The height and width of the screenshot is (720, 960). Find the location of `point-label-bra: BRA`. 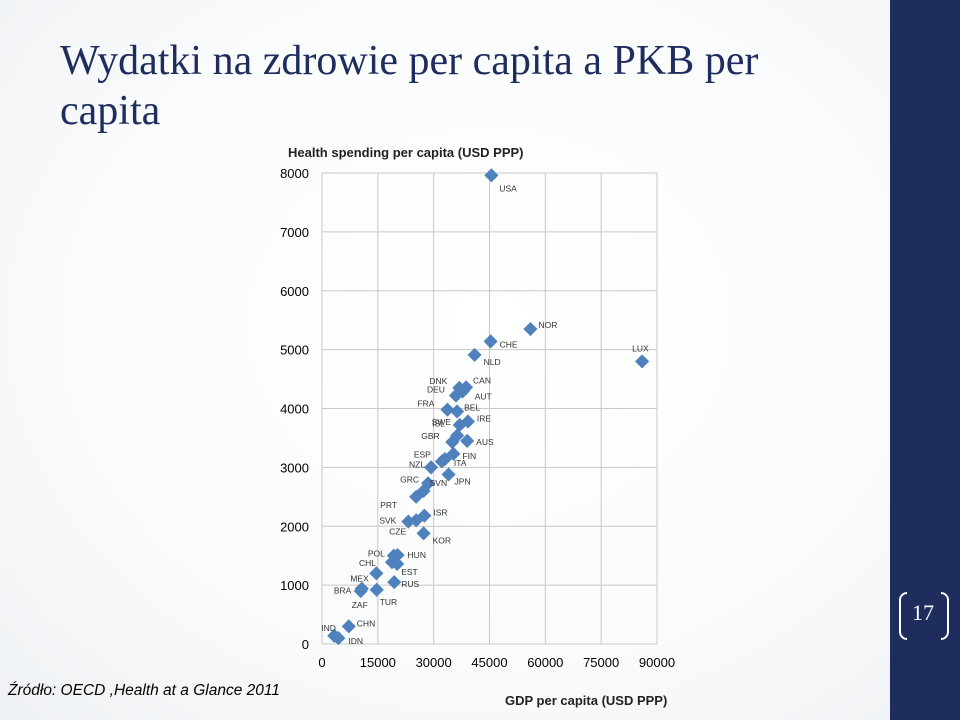

point-label-bra: BRA is located at coordinates (343, 591).